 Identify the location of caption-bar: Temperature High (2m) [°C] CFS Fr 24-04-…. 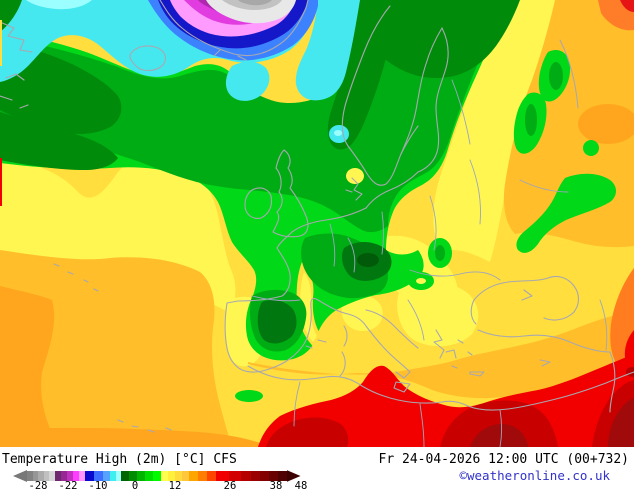
(317, 468).